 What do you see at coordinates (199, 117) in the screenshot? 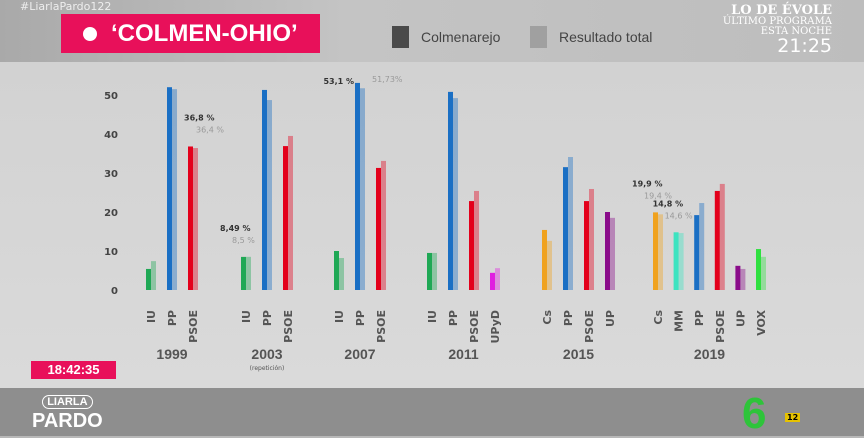
I see `data-label-colmenarejo: 36,8 %` at bounding box center [199, 117].